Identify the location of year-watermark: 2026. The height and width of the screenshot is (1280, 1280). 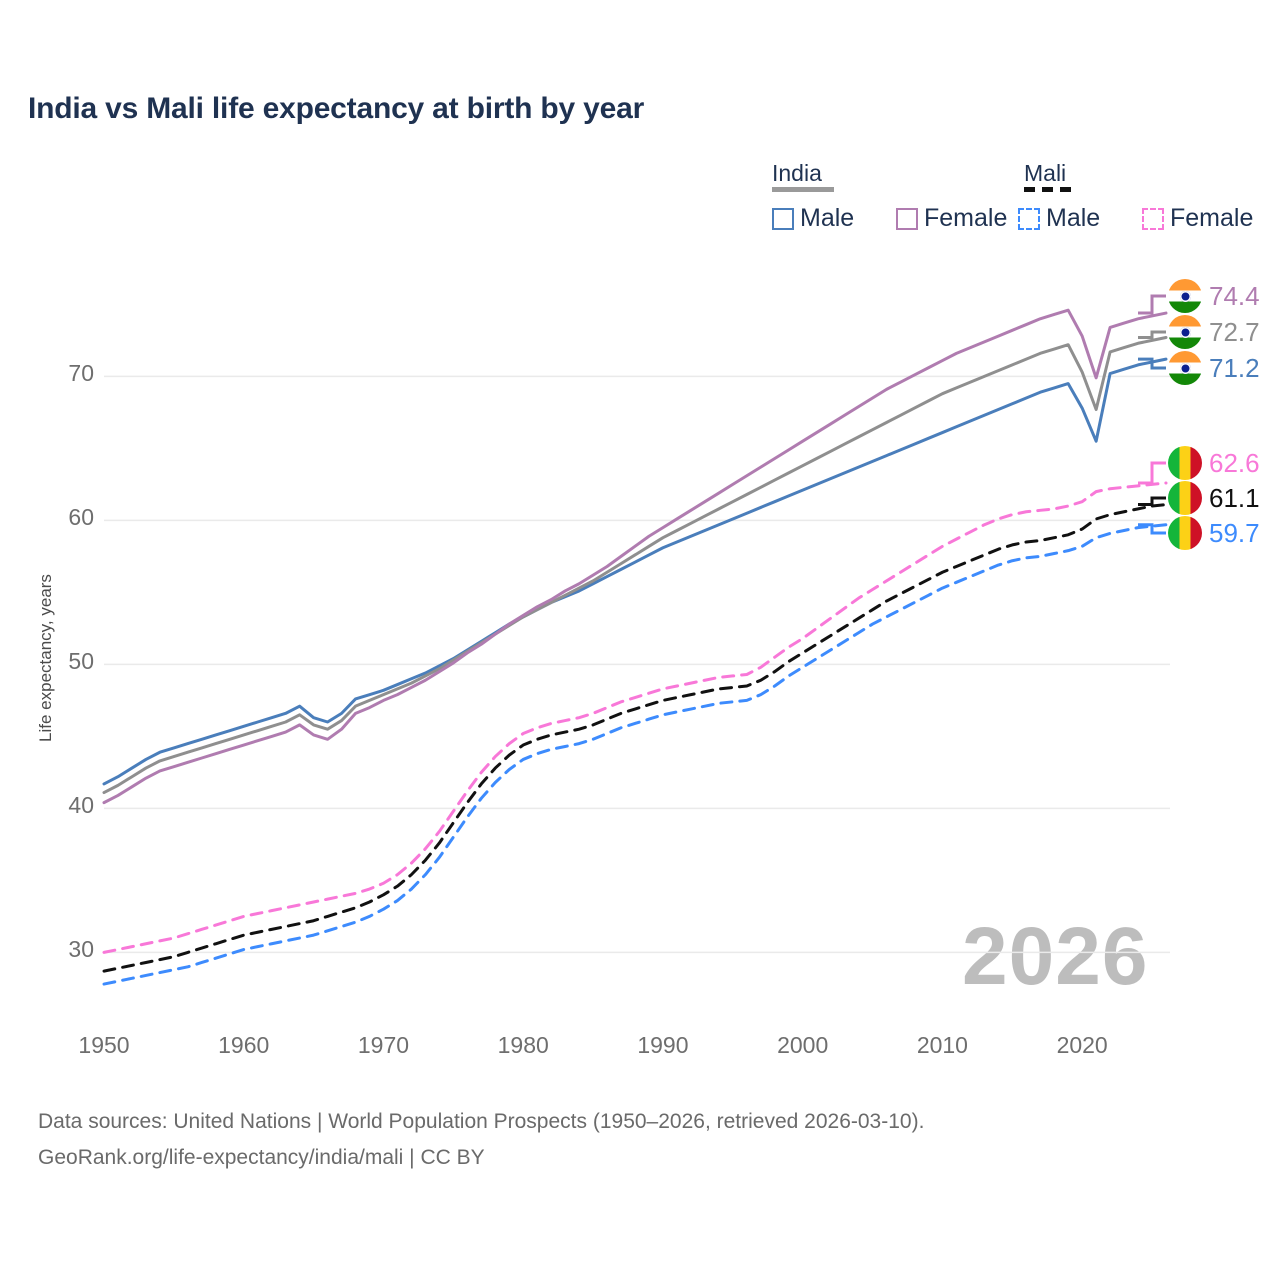
(1055, 956).